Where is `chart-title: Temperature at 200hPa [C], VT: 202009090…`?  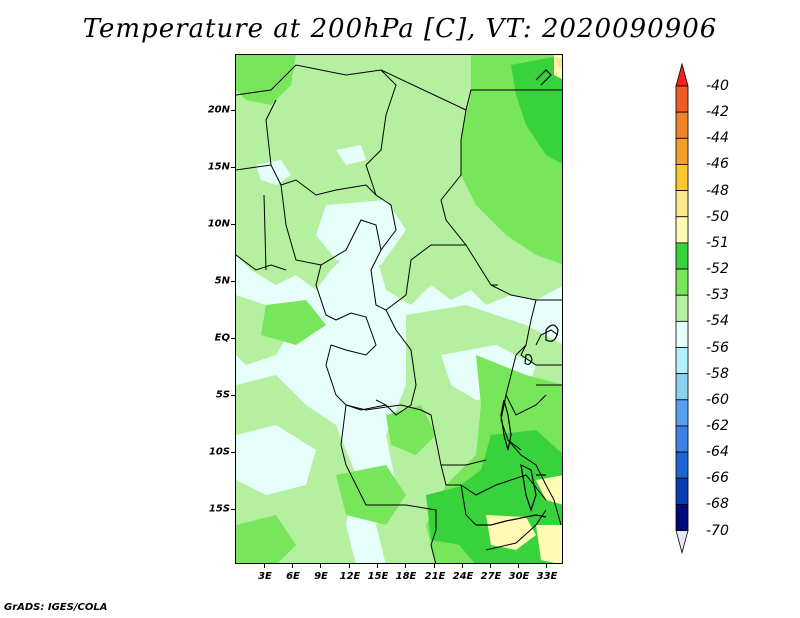
chart-title: Temperature at 200hPa [C], VT: 202009090… is located at coordinates (400, 29).